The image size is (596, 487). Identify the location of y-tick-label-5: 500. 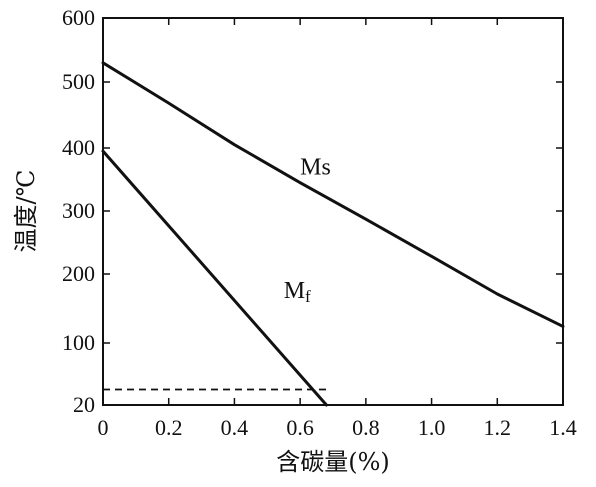
(78, 81).